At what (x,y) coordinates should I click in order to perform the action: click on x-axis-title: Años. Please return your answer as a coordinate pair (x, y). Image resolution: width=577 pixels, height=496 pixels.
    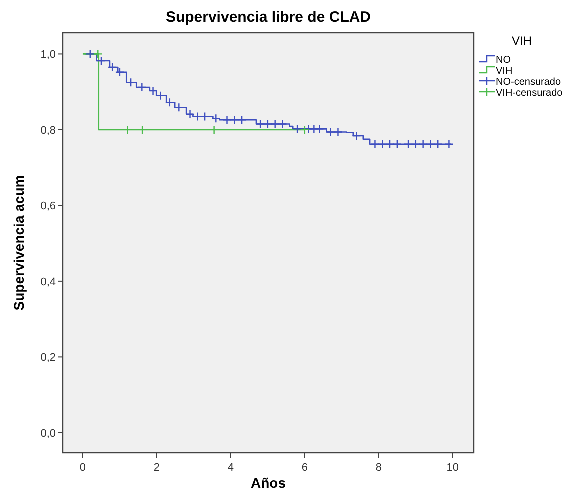
    Looking at the image, I should click on (268, 483).